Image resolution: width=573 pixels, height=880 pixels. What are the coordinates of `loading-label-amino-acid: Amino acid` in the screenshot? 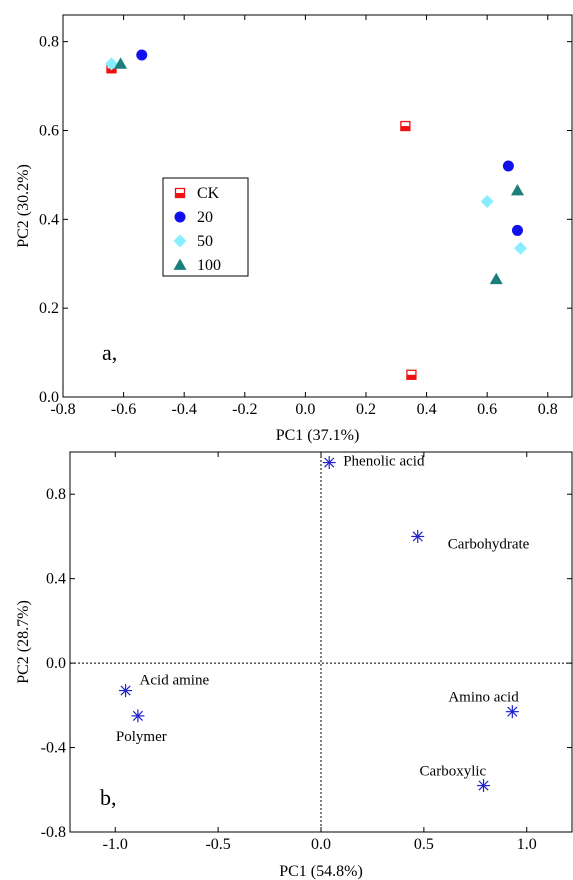 It's located at (483, 698).